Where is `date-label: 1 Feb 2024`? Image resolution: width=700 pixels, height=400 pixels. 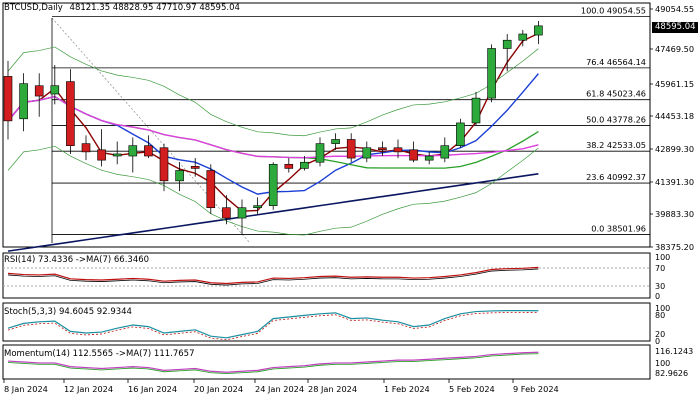
date-label: 1 Feb 2024 is located at coordinates (407, 389).